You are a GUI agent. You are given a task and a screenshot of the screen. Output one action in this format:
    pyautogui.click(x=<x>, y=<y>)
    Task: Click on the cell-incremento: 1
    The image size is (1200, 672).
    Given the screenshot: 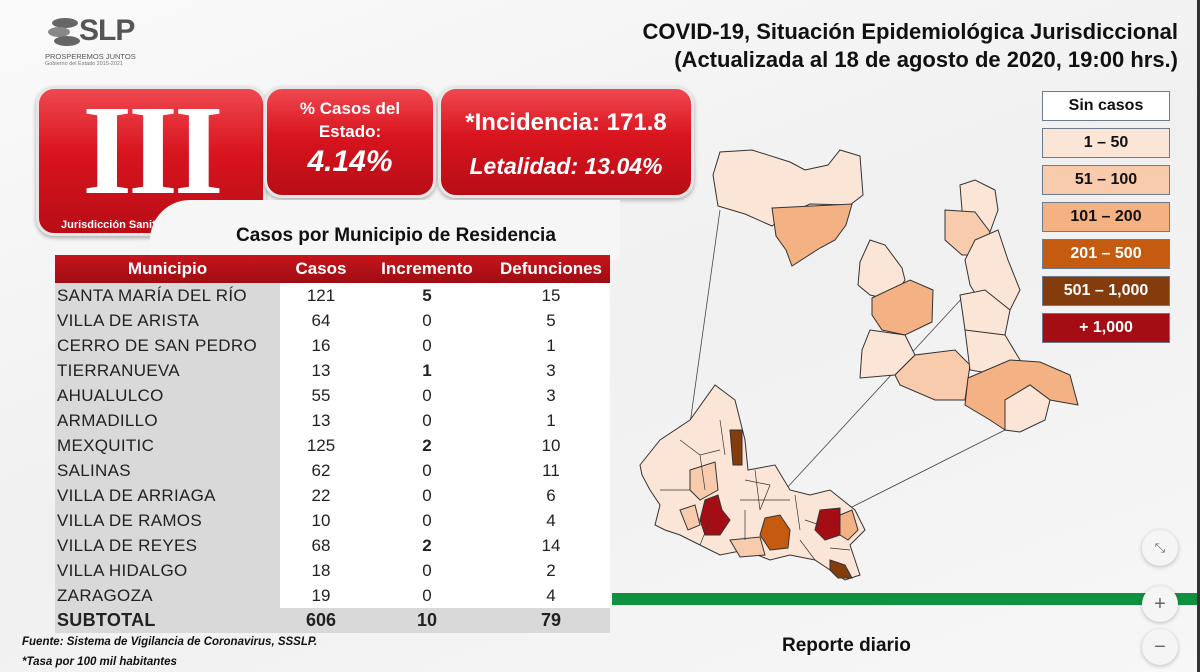 What is the action you would take?
    pyautogui.click(x=427, y=370)
    